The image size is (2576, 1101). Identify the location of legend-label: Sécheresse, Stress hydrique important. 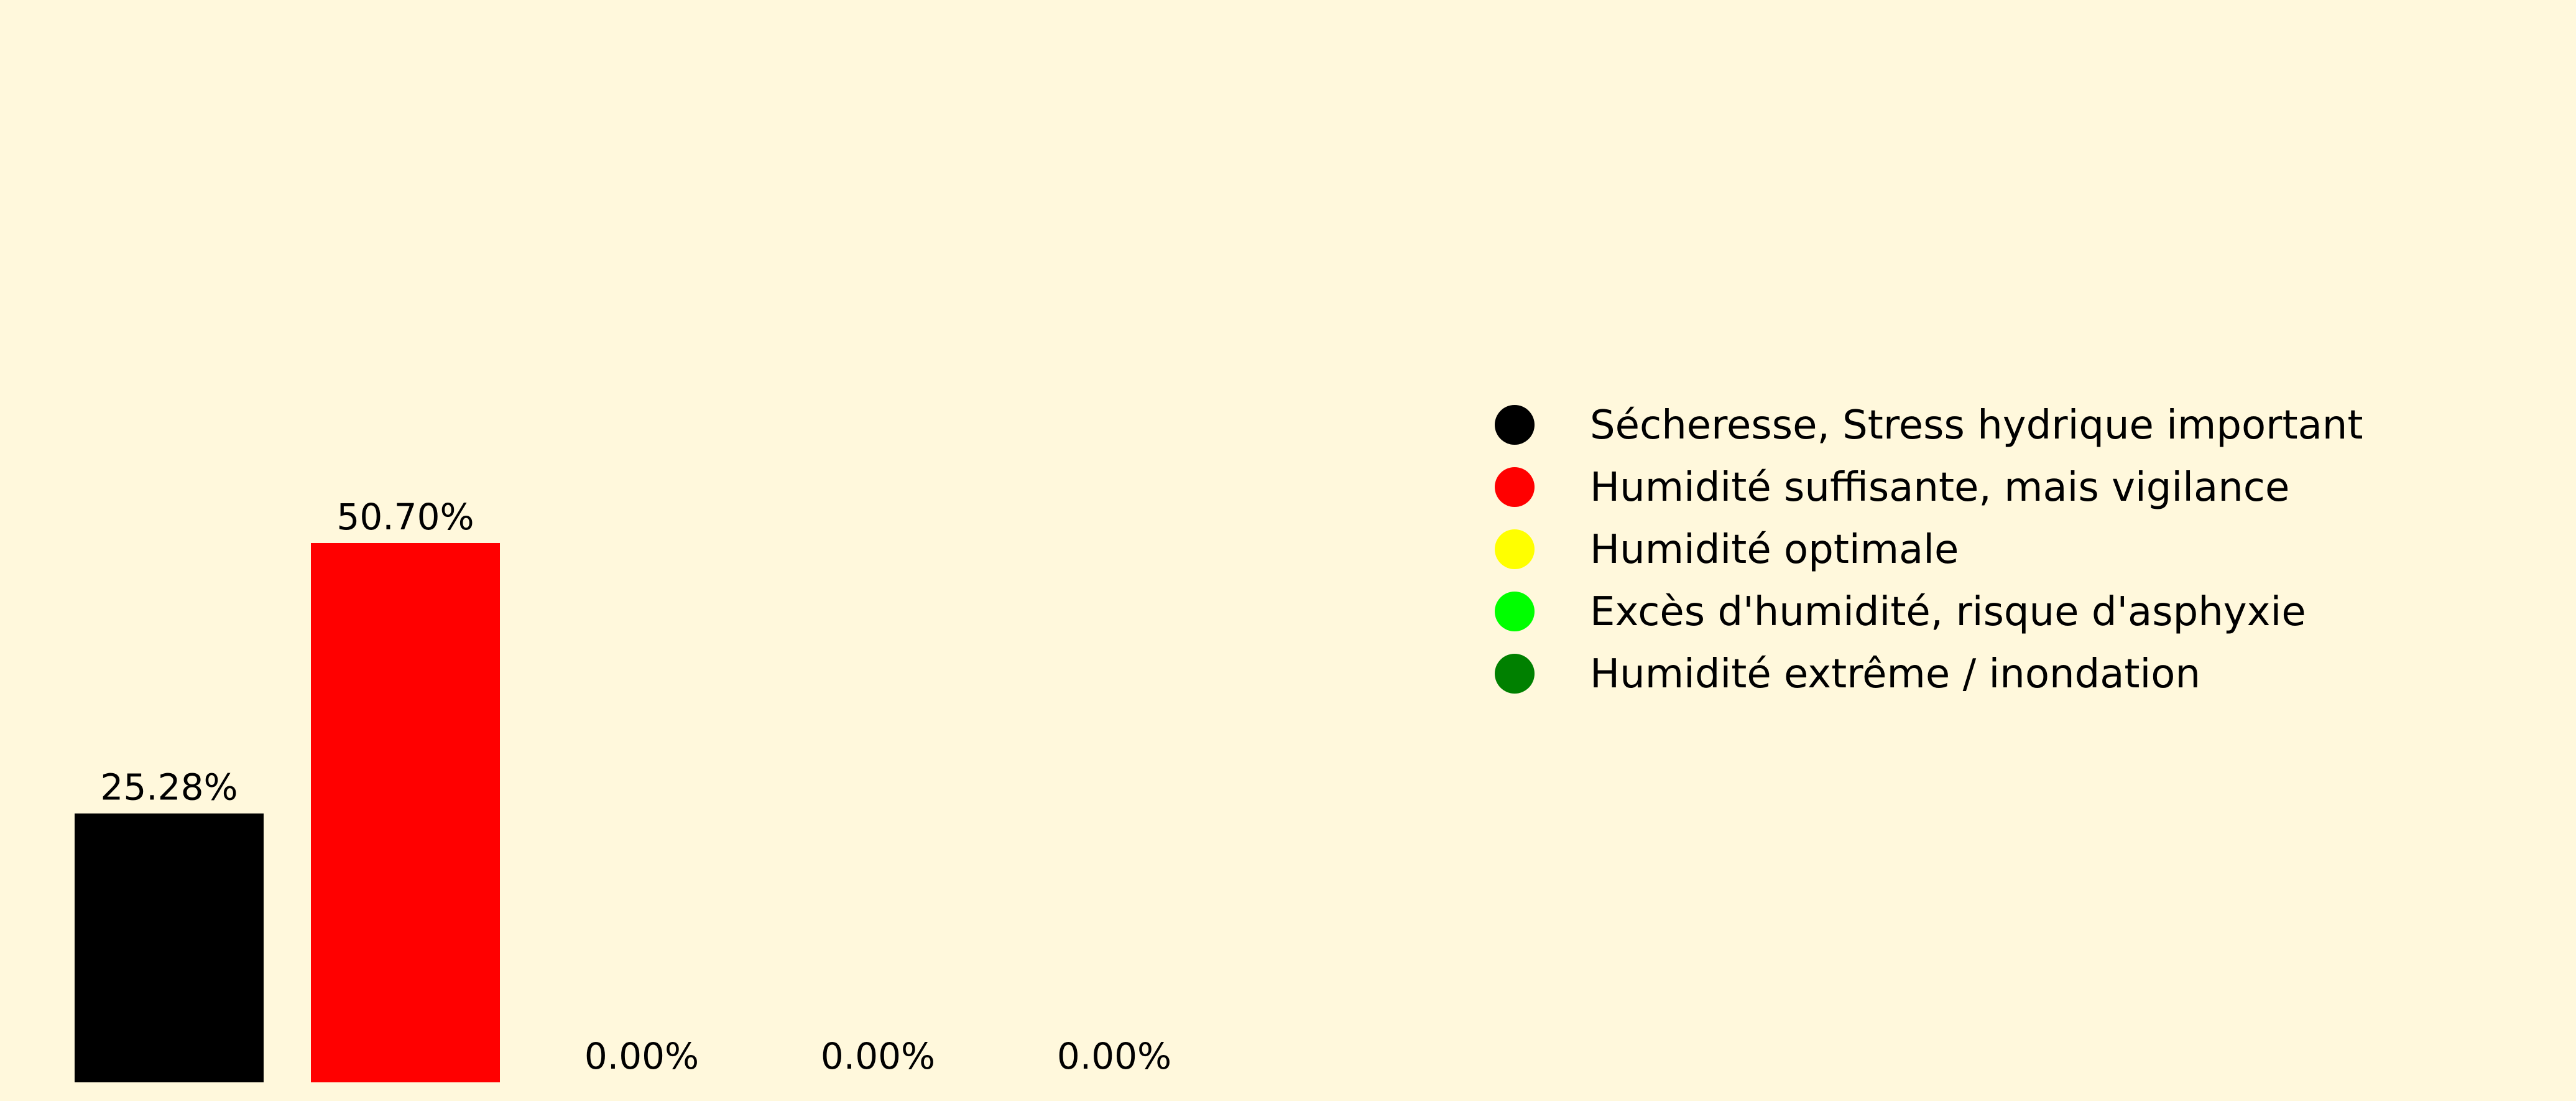
(1976, 425).